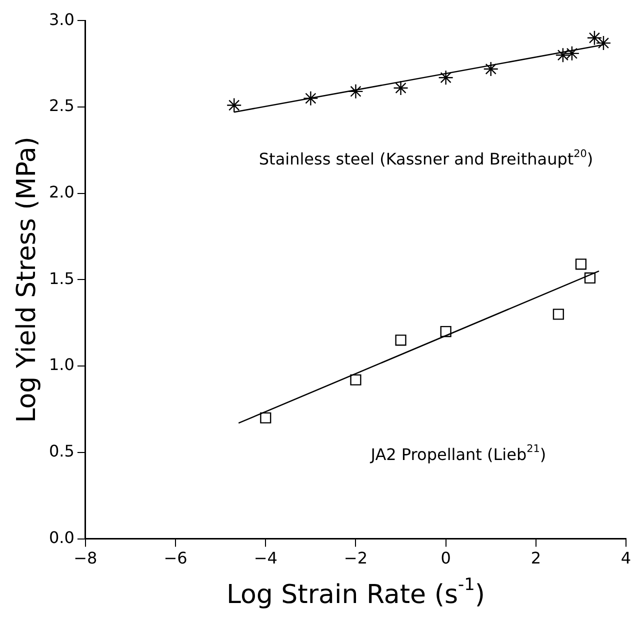  Describe the element at coordinates (176, 558) in the screenshot. I see `x-tick-label: −6` at that location.